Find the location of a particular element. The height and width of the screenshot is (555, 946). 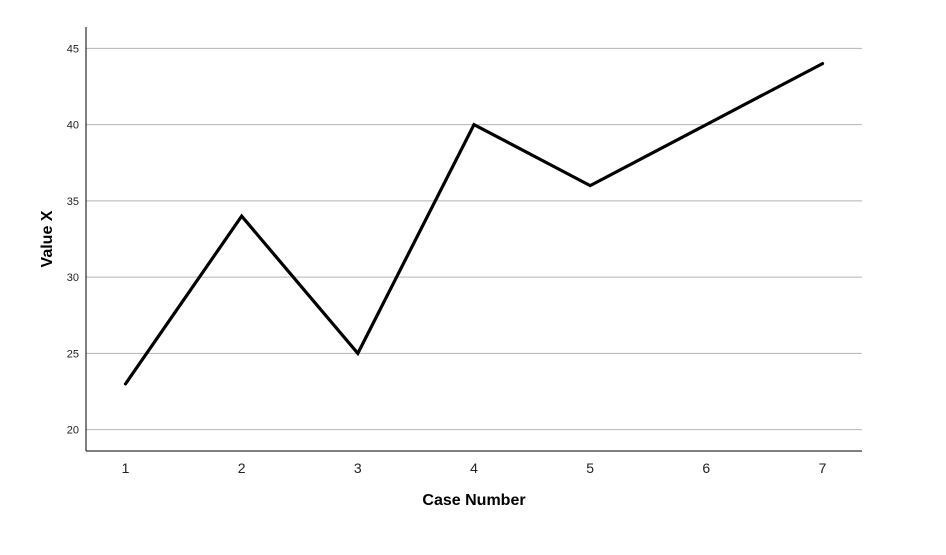

y-tick-label-40: 40 is located at coordinates (73, 126).